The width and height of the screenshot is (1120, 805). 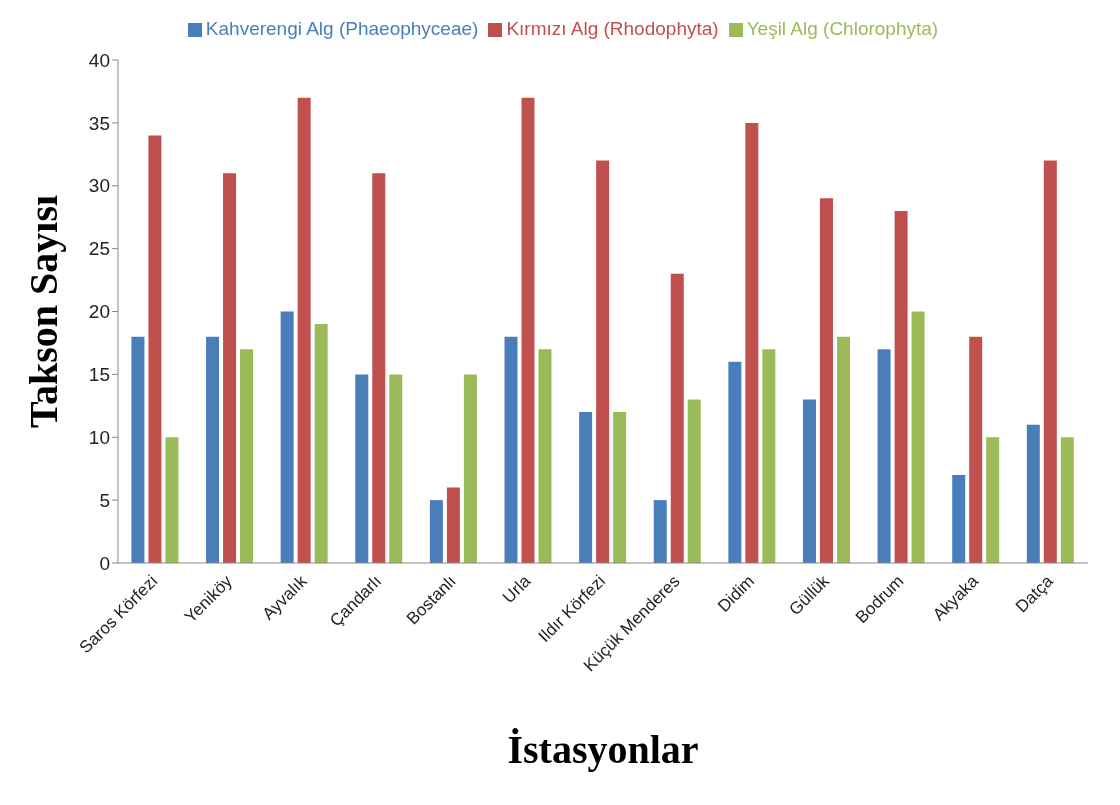 I want to click on y-tick-label: 20, so click(x=99, y=312).